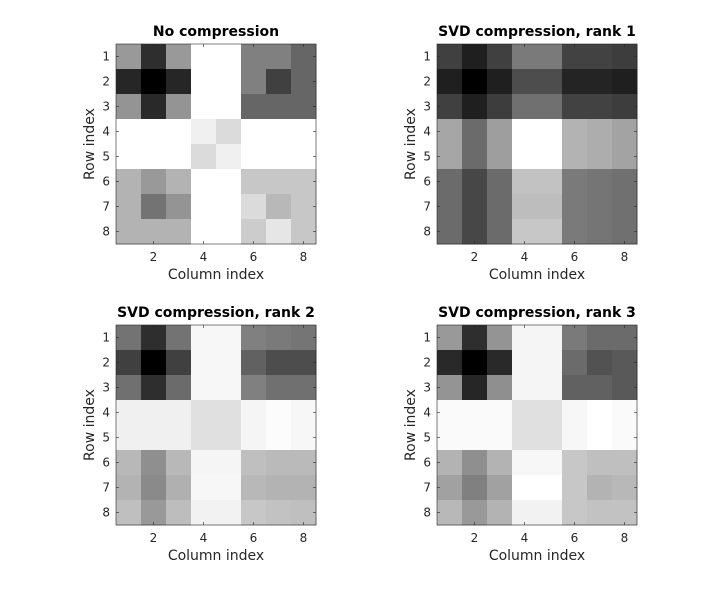 Image resolution: width=727 pixels, height=596 pixels. What do you see at coordinates (475, 538) in the screenshot?
I see `x-tick-label: 2` at bounding box center [475, 538].